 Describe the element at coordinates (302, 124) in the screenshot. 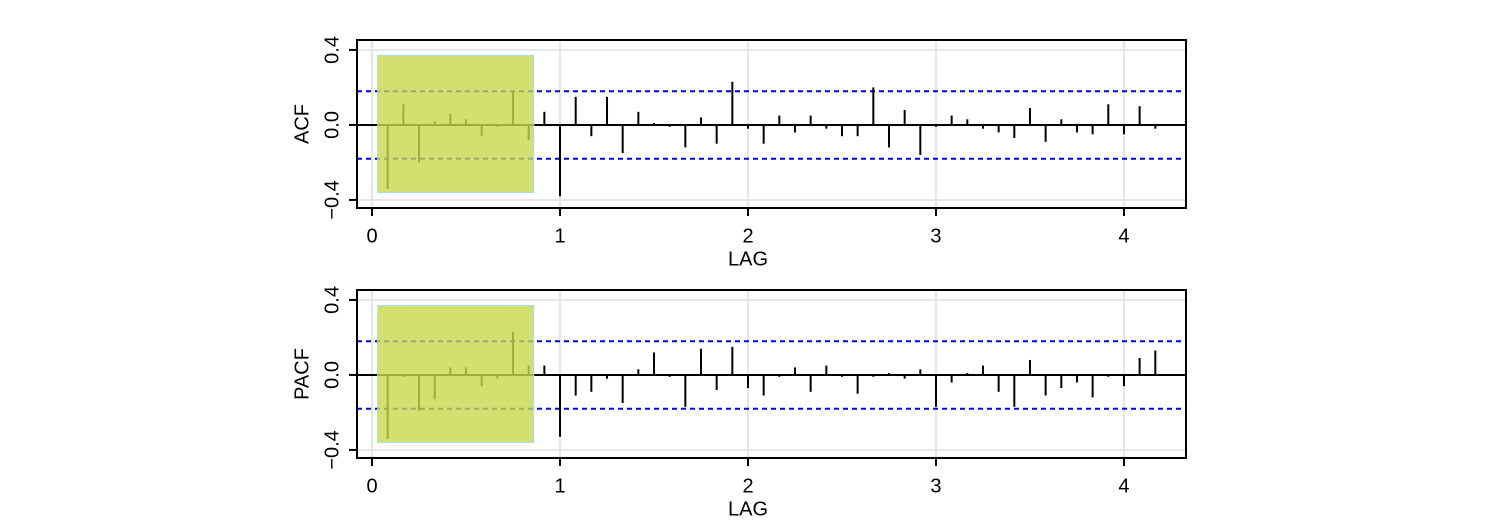

I see `y-axis-label: ACF` at that location.